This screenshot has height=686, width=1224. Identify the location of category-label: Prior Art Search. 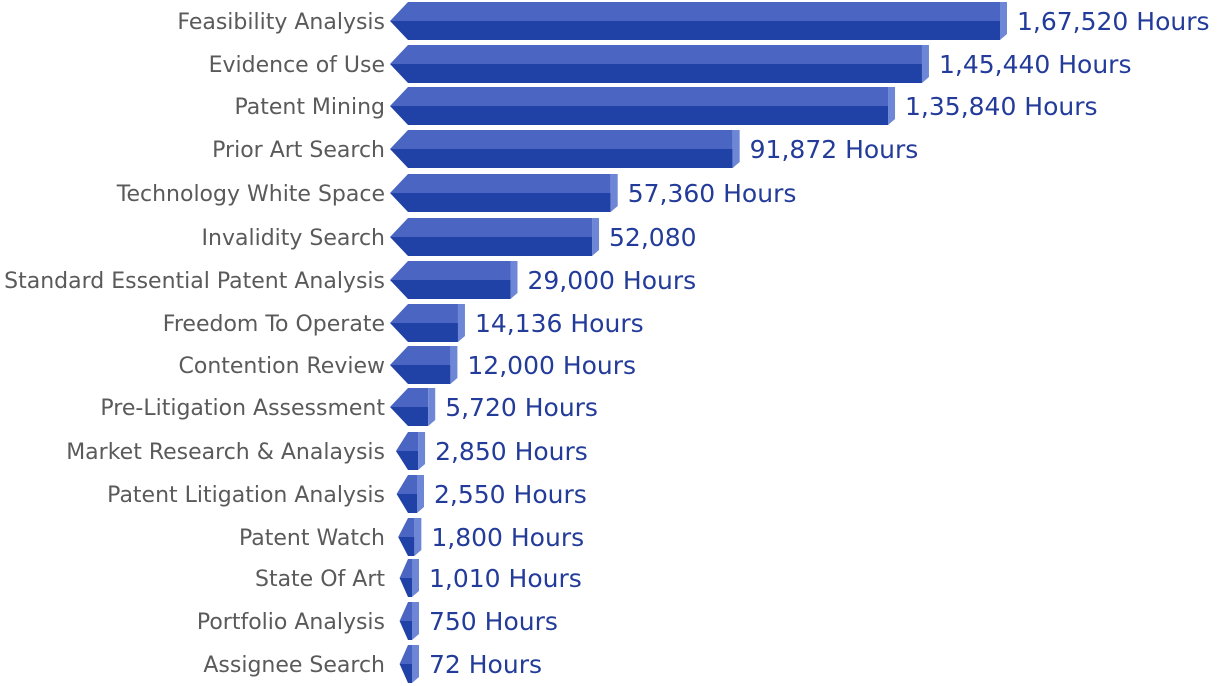
(298, 150).